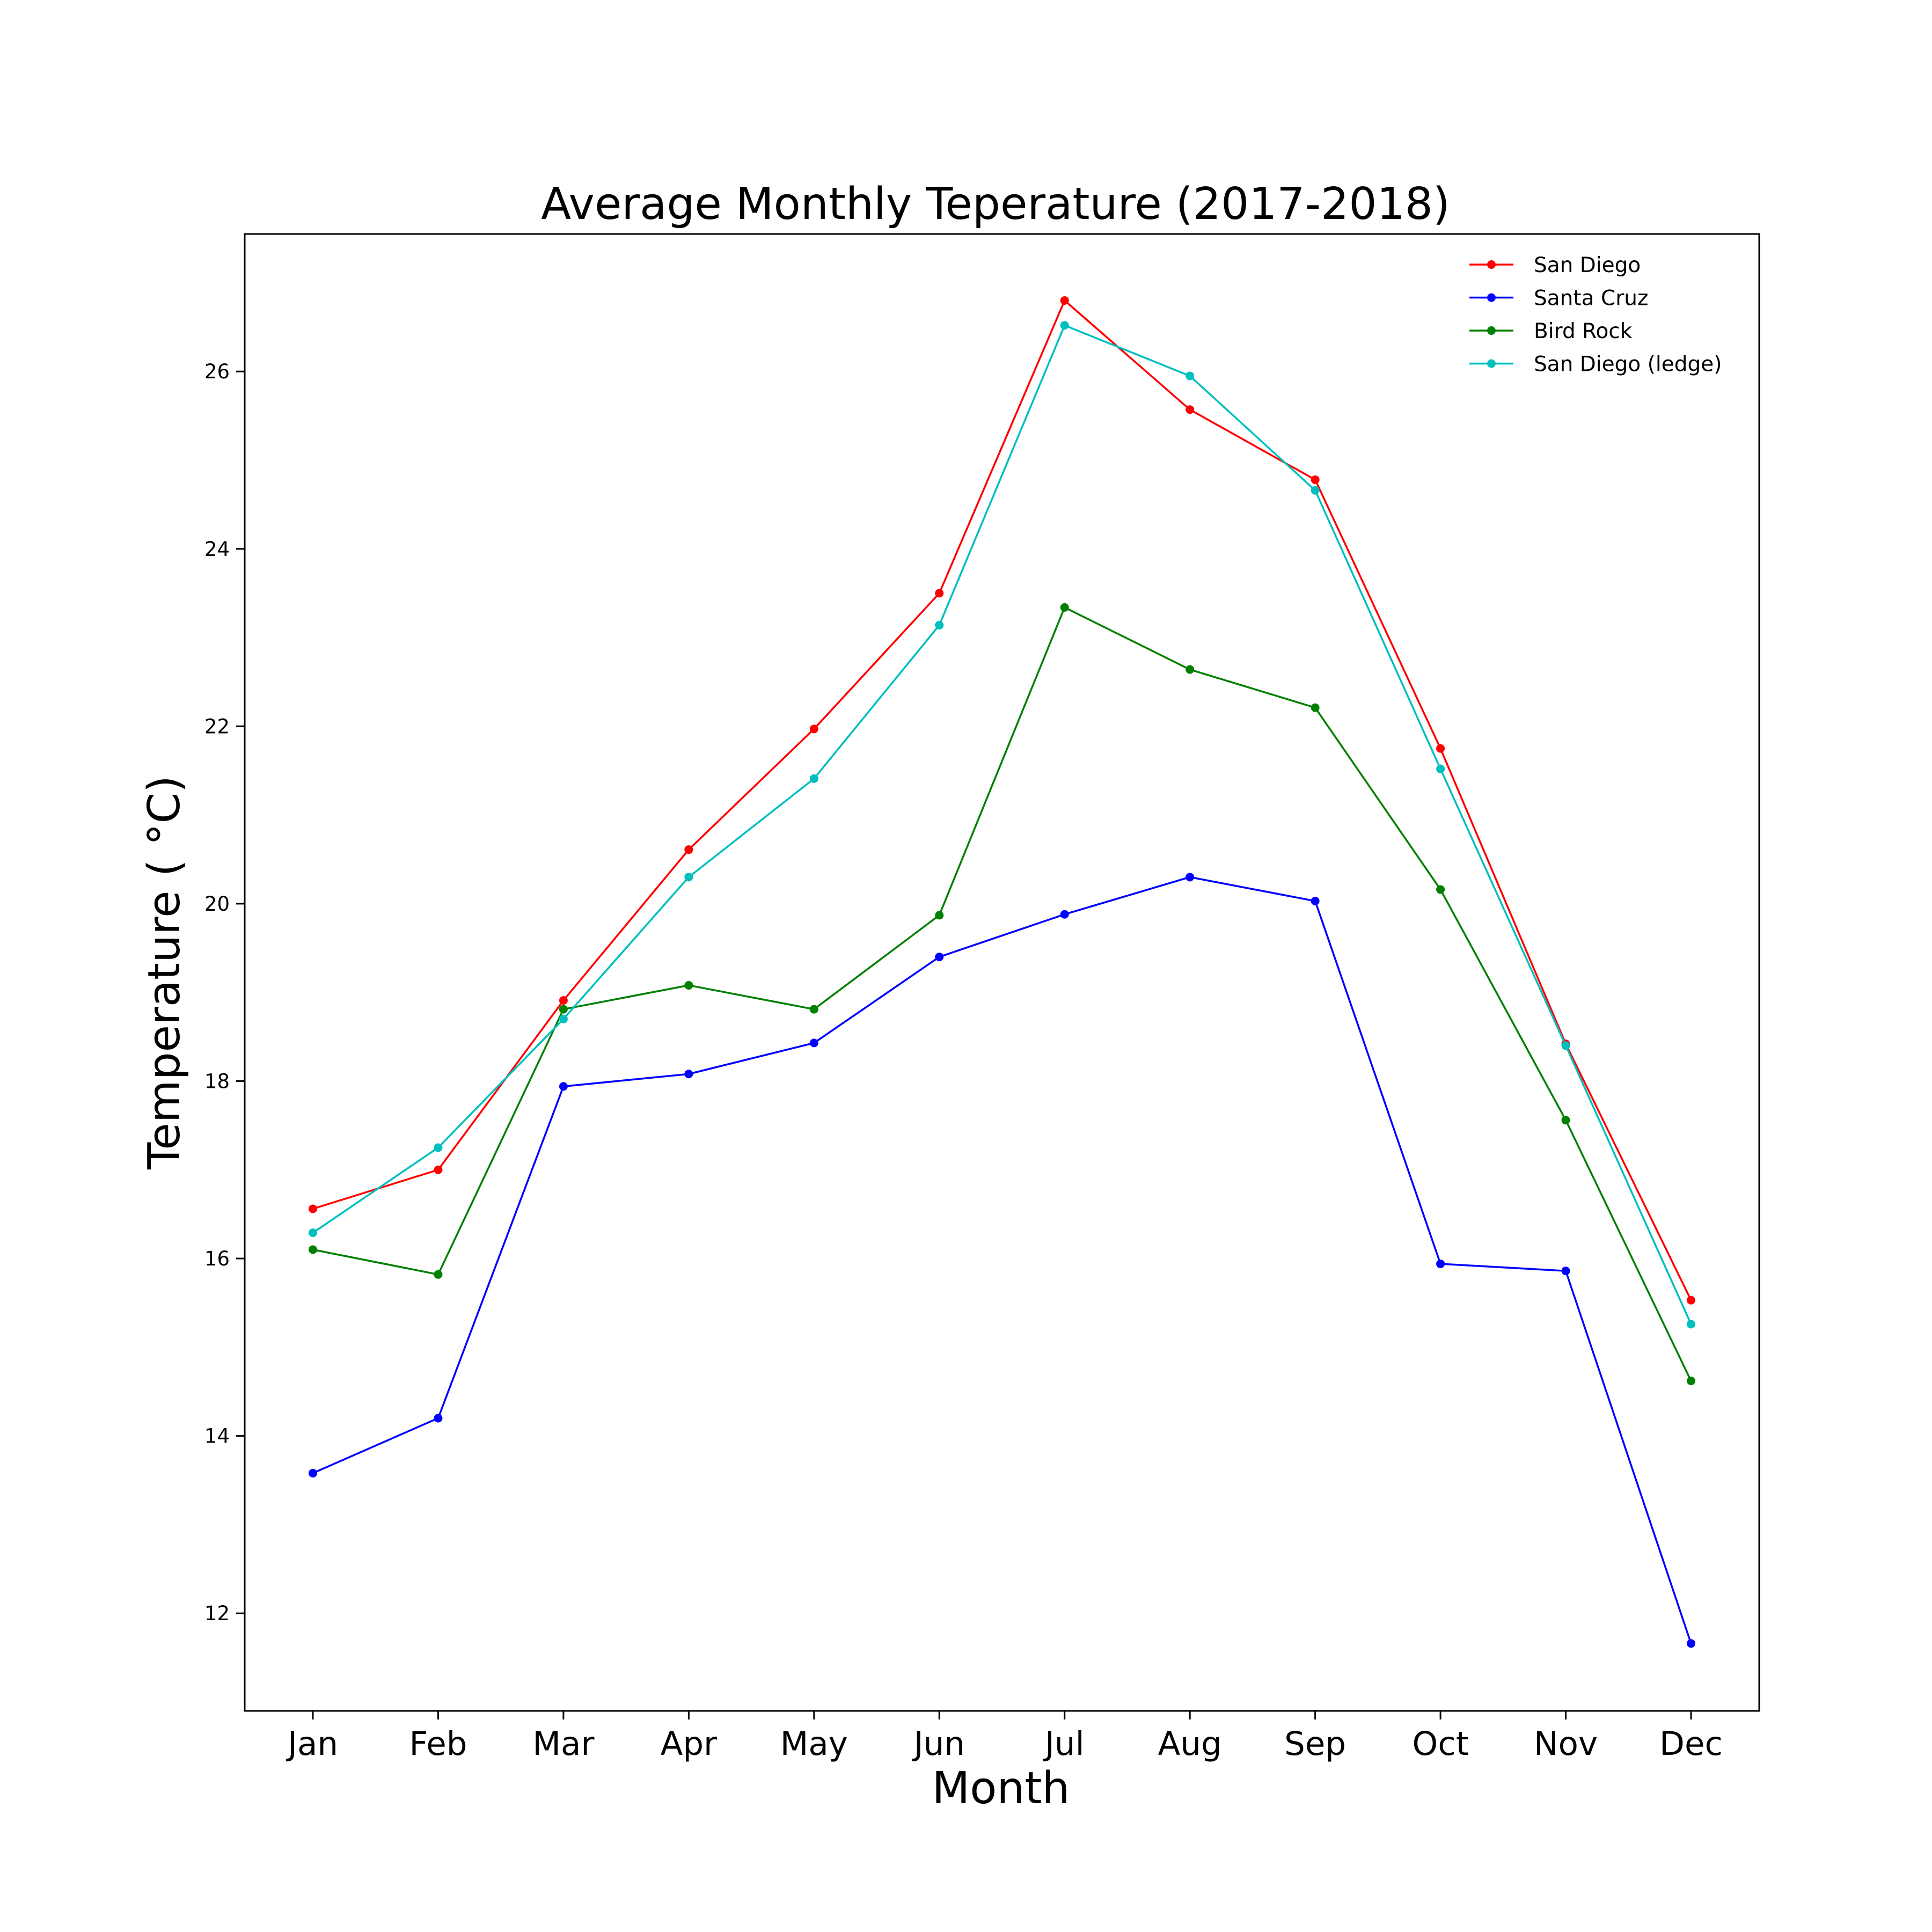 The height and width of the screenshot is (1932, 1932). What do you see at coordinates (1315, 1744) in the screenshot?
I see `x-tick-label: Sep` at bounding box center [1315, 1744].